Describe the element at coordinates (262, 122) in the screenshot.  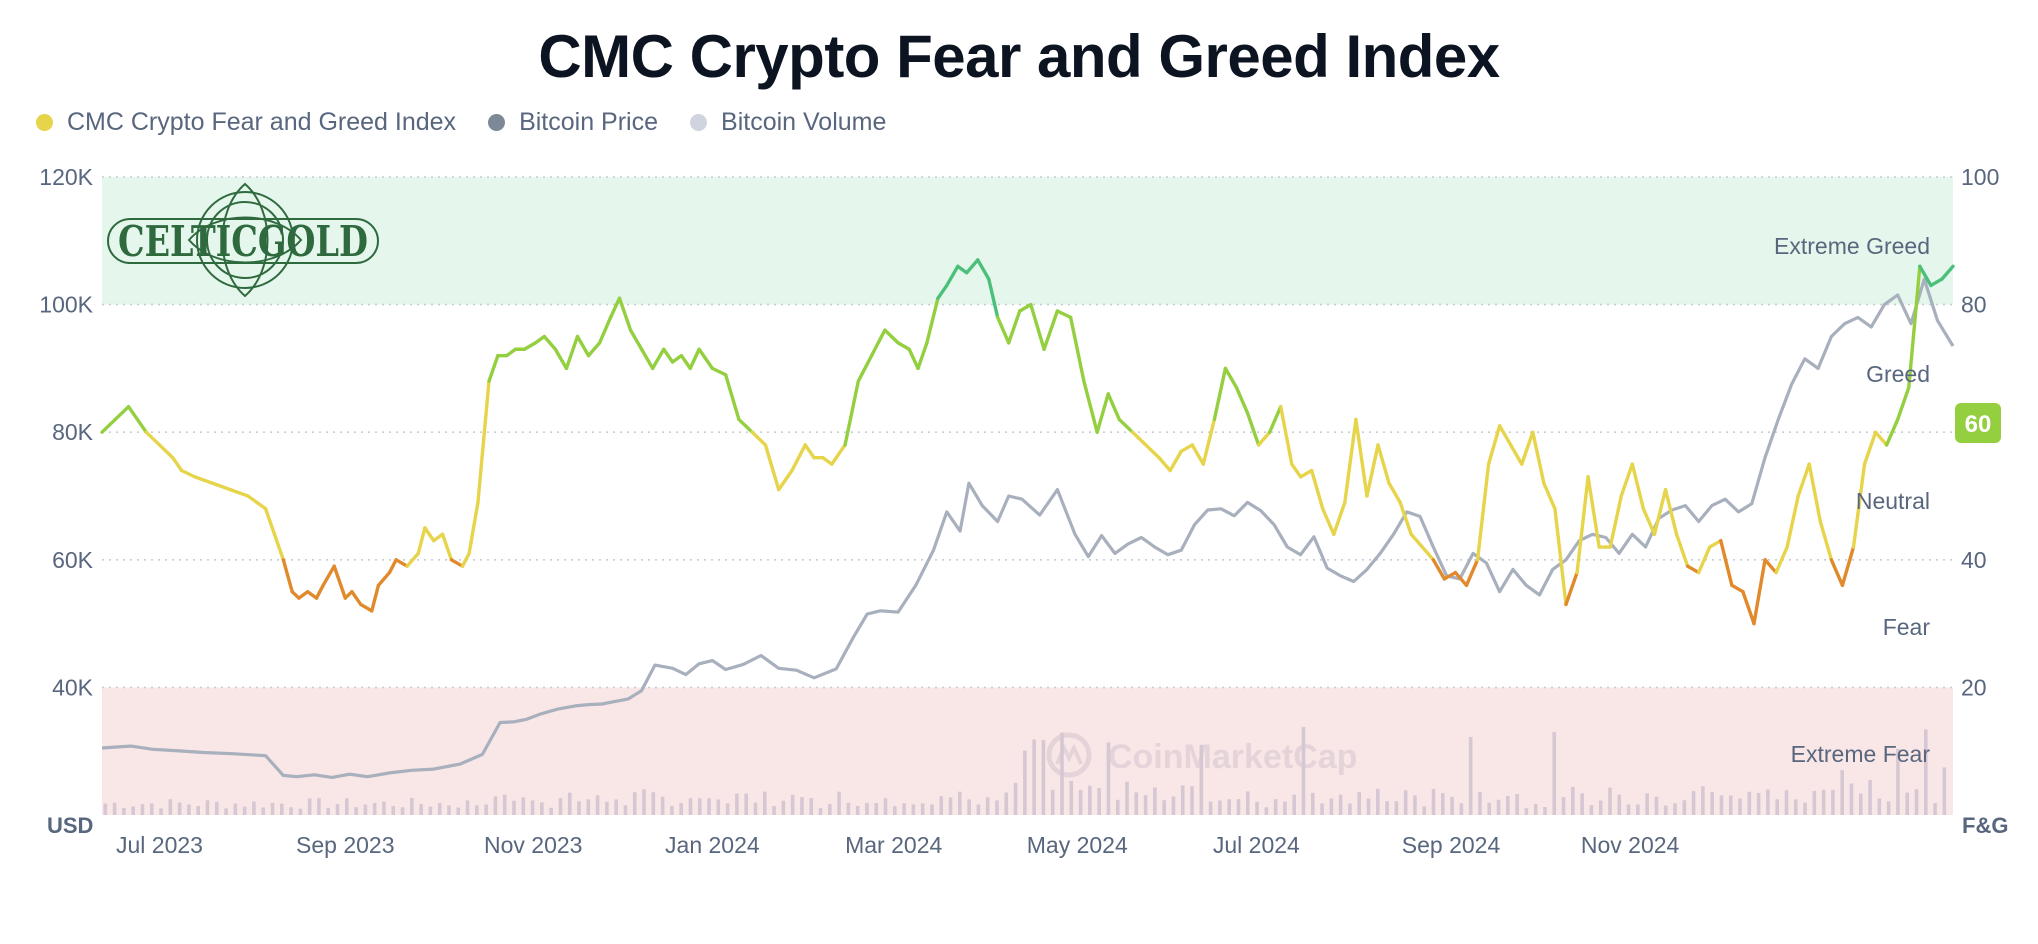
I see `legend-label: CMC Crypto Fear and Greed Index` at that location.